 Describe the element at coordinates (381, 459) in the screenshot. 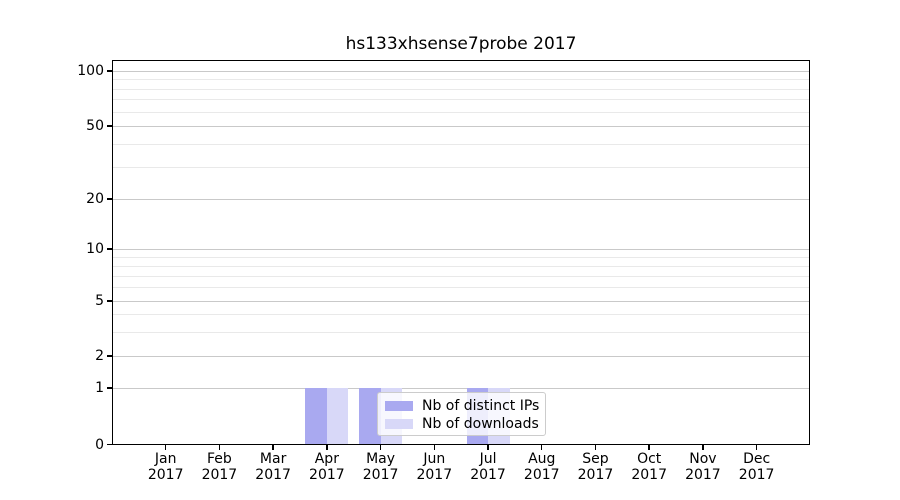

I see `x-label-month: May` at that location.